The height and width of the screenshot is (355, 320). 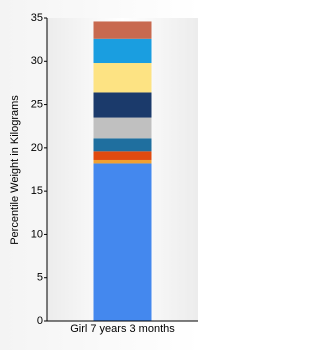 What do you see at coordinates (122, 329) in the screenshot?
I see `x-tick-label: Girl 7 years 3 months` at bounding box center [122, 329].